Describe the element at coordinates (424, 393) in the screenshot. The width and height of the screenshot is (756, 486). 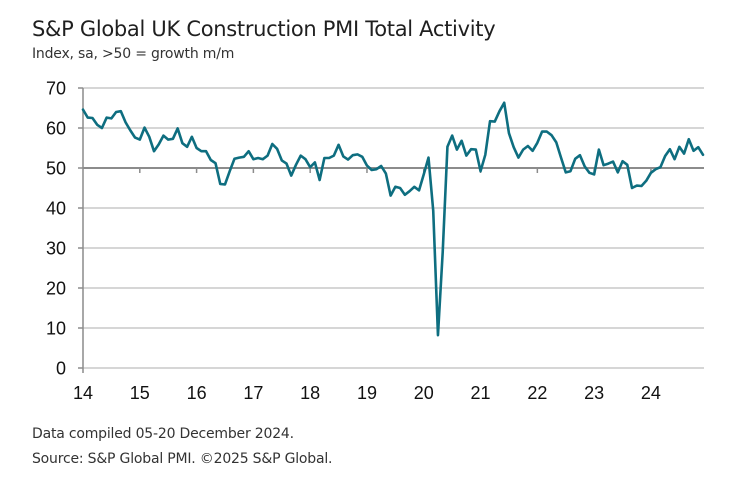
I see `x-tick-label: 20` at that location.